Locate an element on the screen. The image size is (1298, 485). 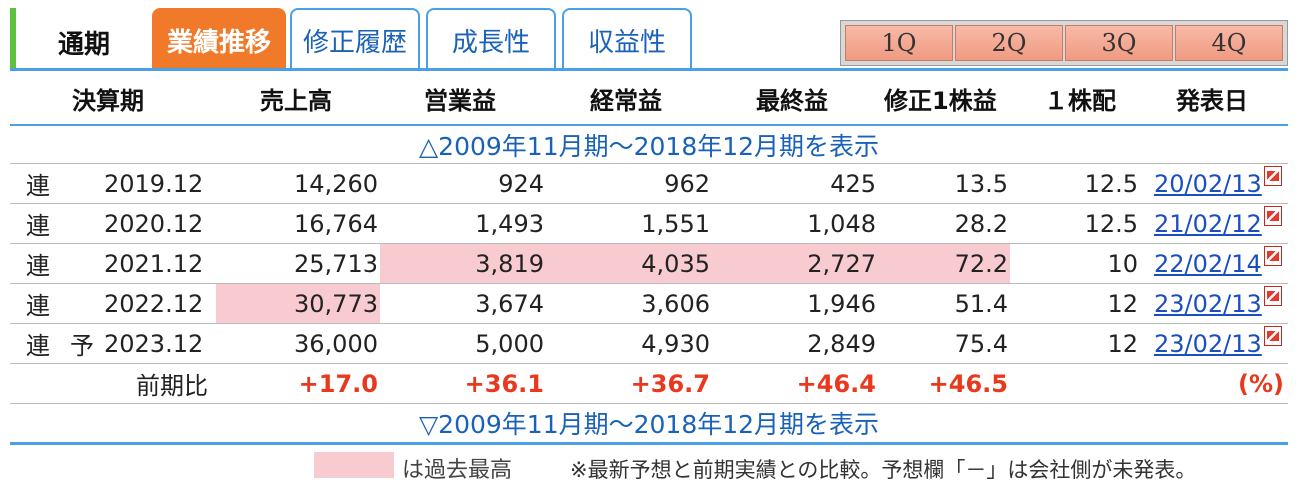
header-ordinary-profit: 経常益 is located at coordinates (626, 100).